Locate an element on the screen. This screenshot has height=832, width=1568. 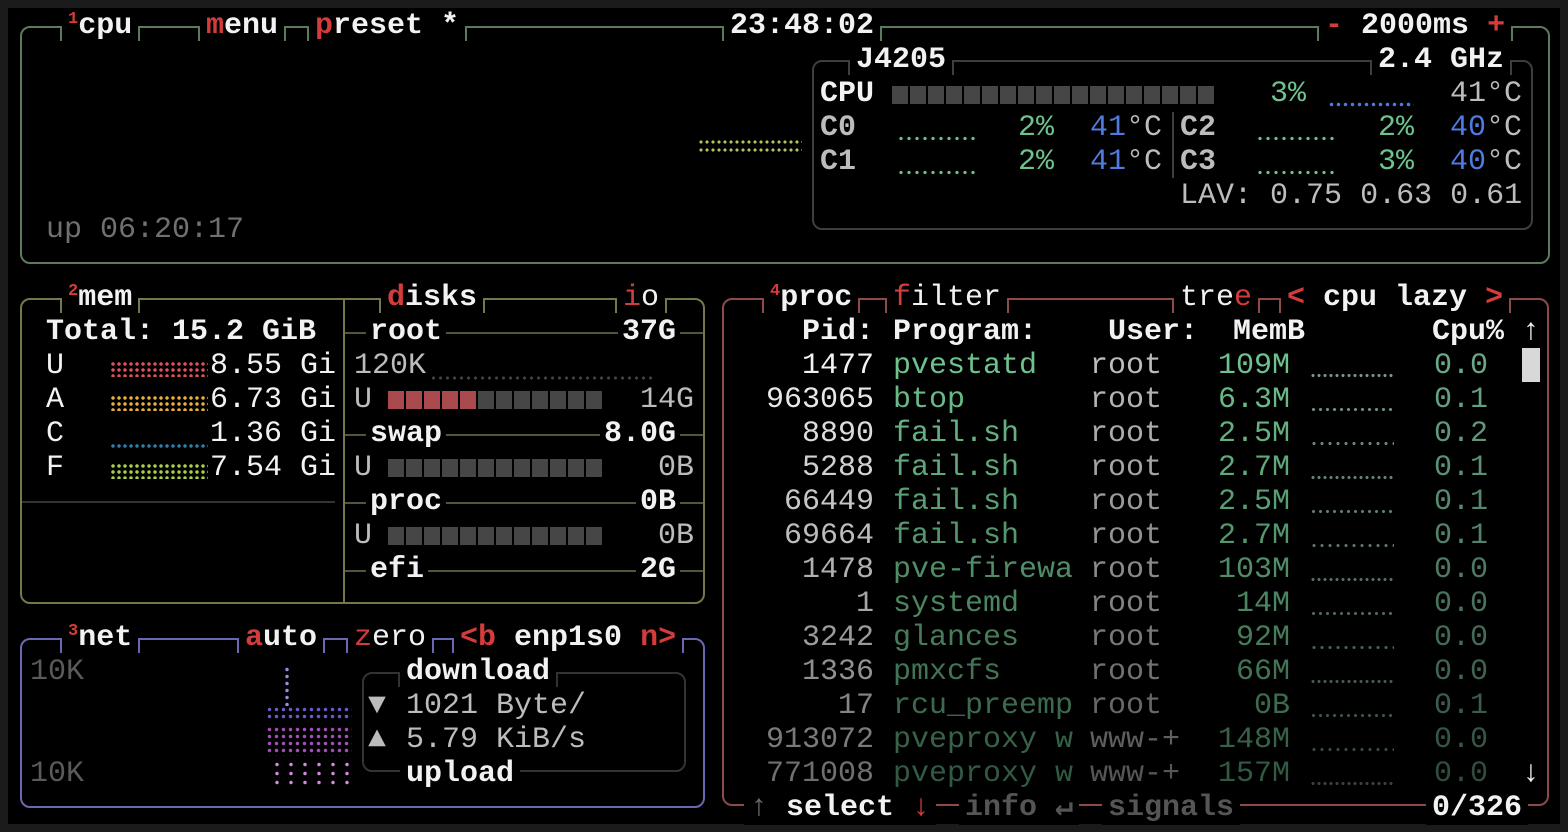
proc-panel-number: 4 is located at coordinates (775, 291).